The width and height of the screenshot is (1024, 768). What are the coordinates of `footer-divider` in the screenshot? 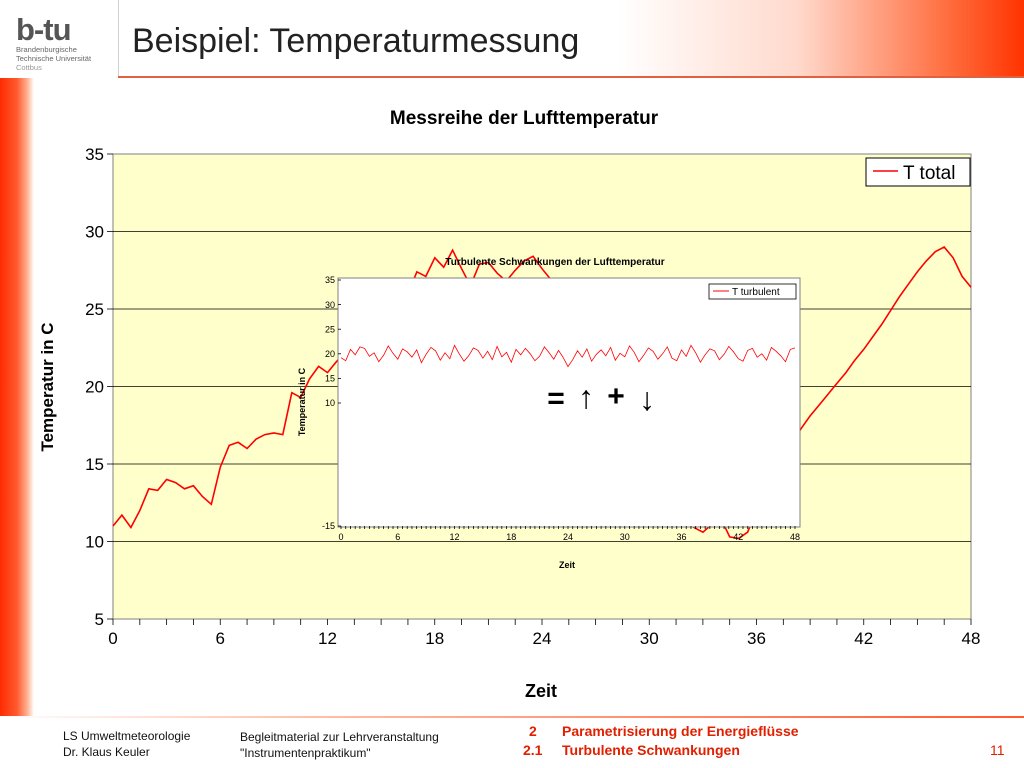 It's located at (512, 717).